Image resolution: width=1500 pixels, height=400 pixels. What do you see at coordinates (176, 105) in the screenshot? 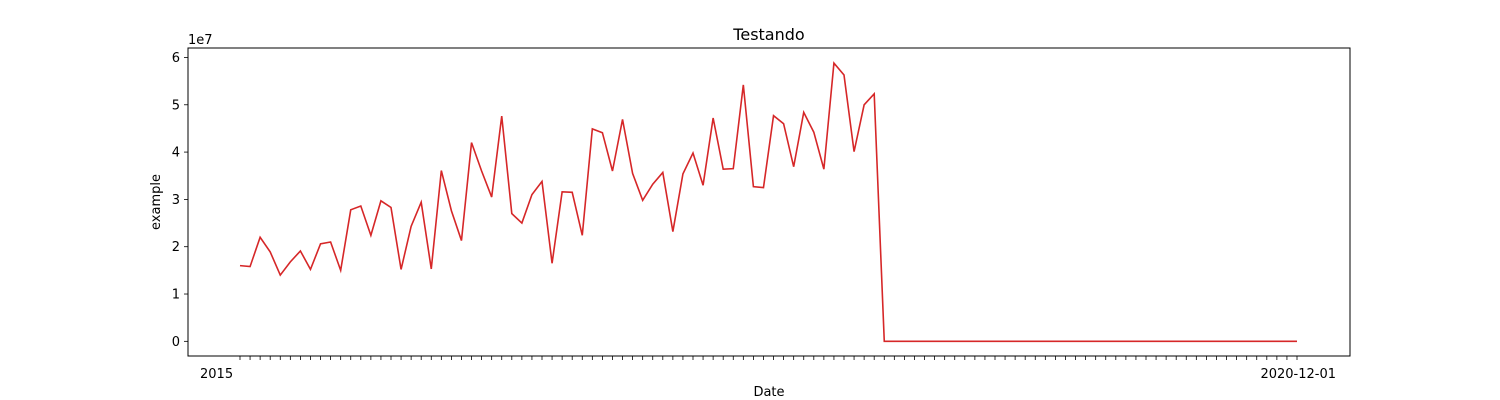
I see `y-tick-label: 5` at bounding box center [176, 105].